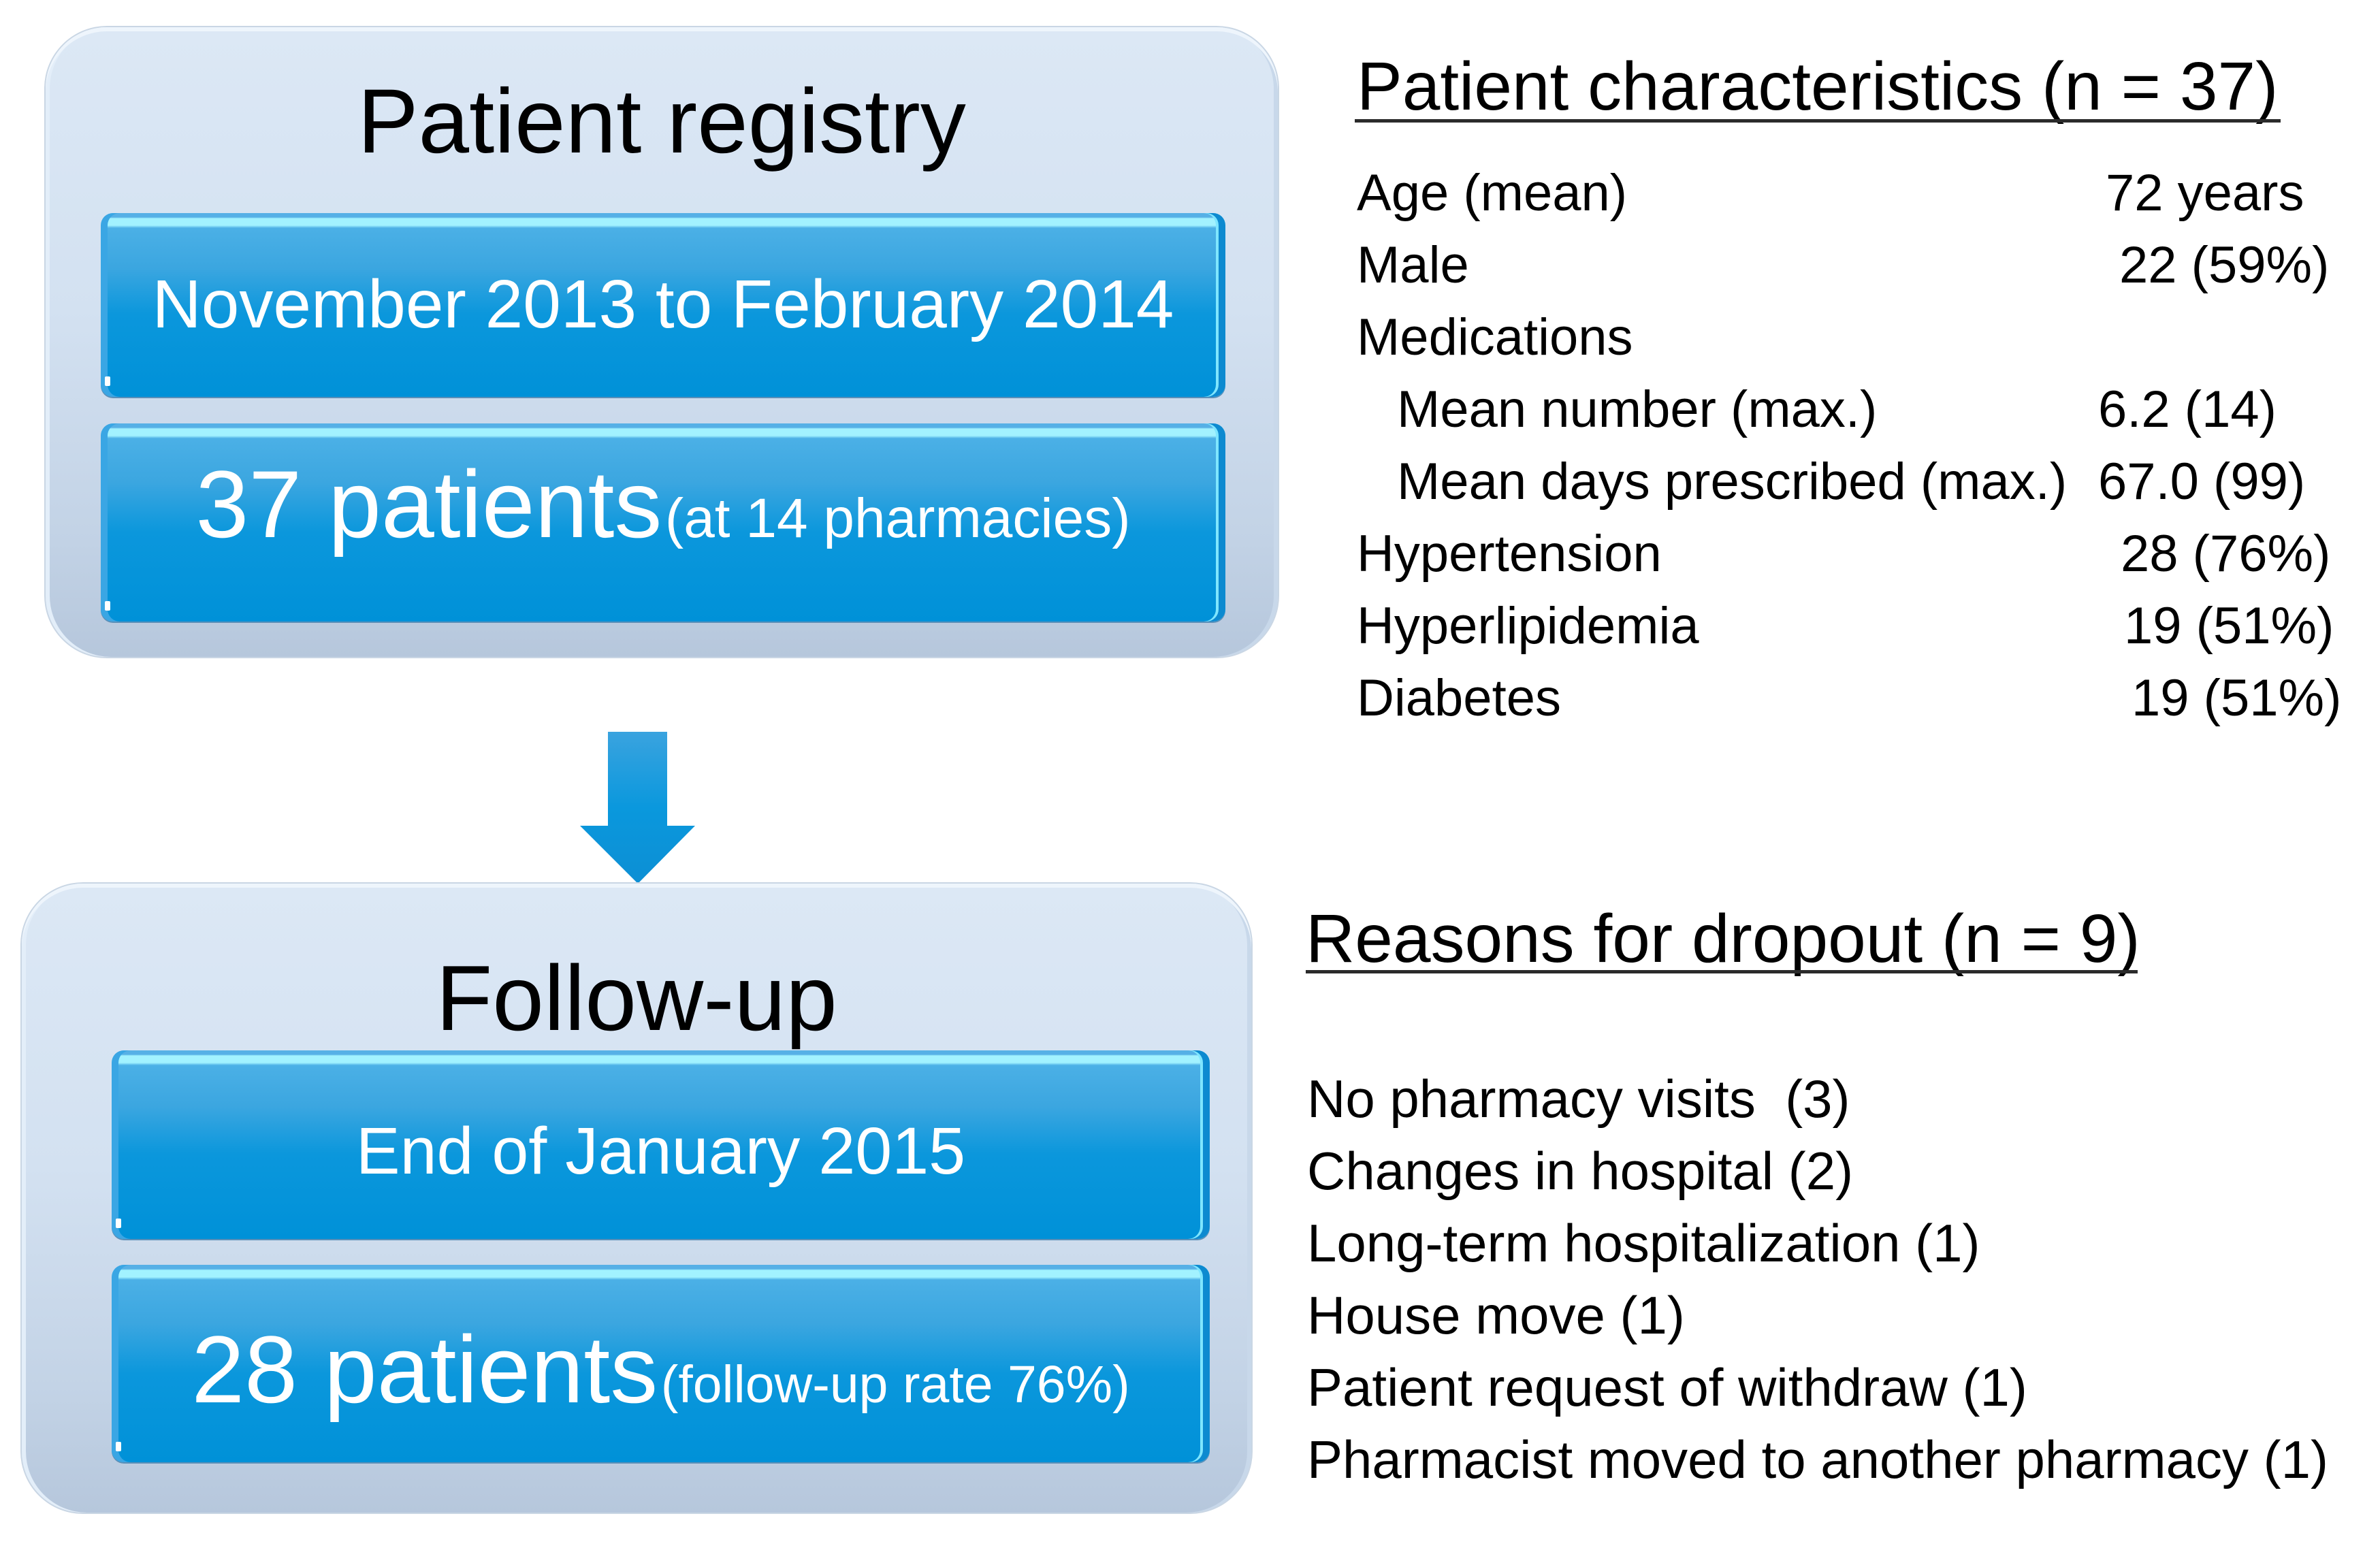 Image resolution: width=2380 pixels, height=1548 pixels. I want to click on char-row-value: 28 (76%), so click(2226, 554).